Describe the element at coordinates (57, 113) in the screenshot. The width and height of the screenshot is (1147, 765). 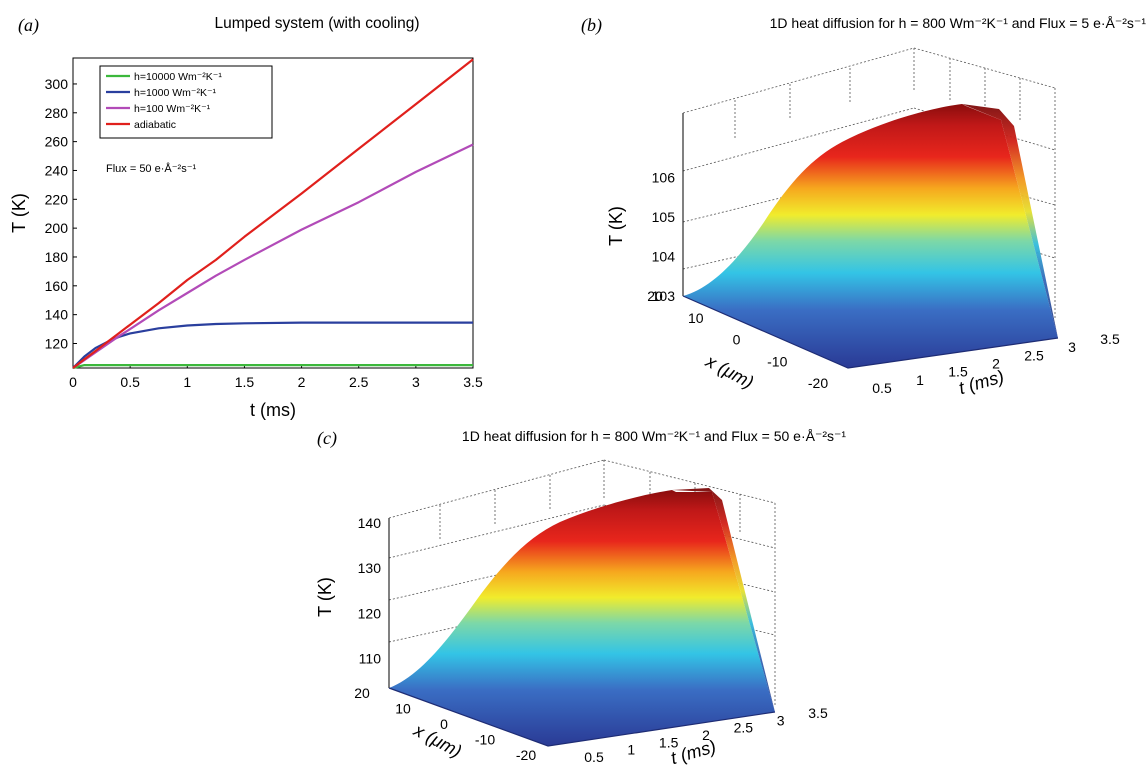
I see `y-tick-label: 280` at that location.